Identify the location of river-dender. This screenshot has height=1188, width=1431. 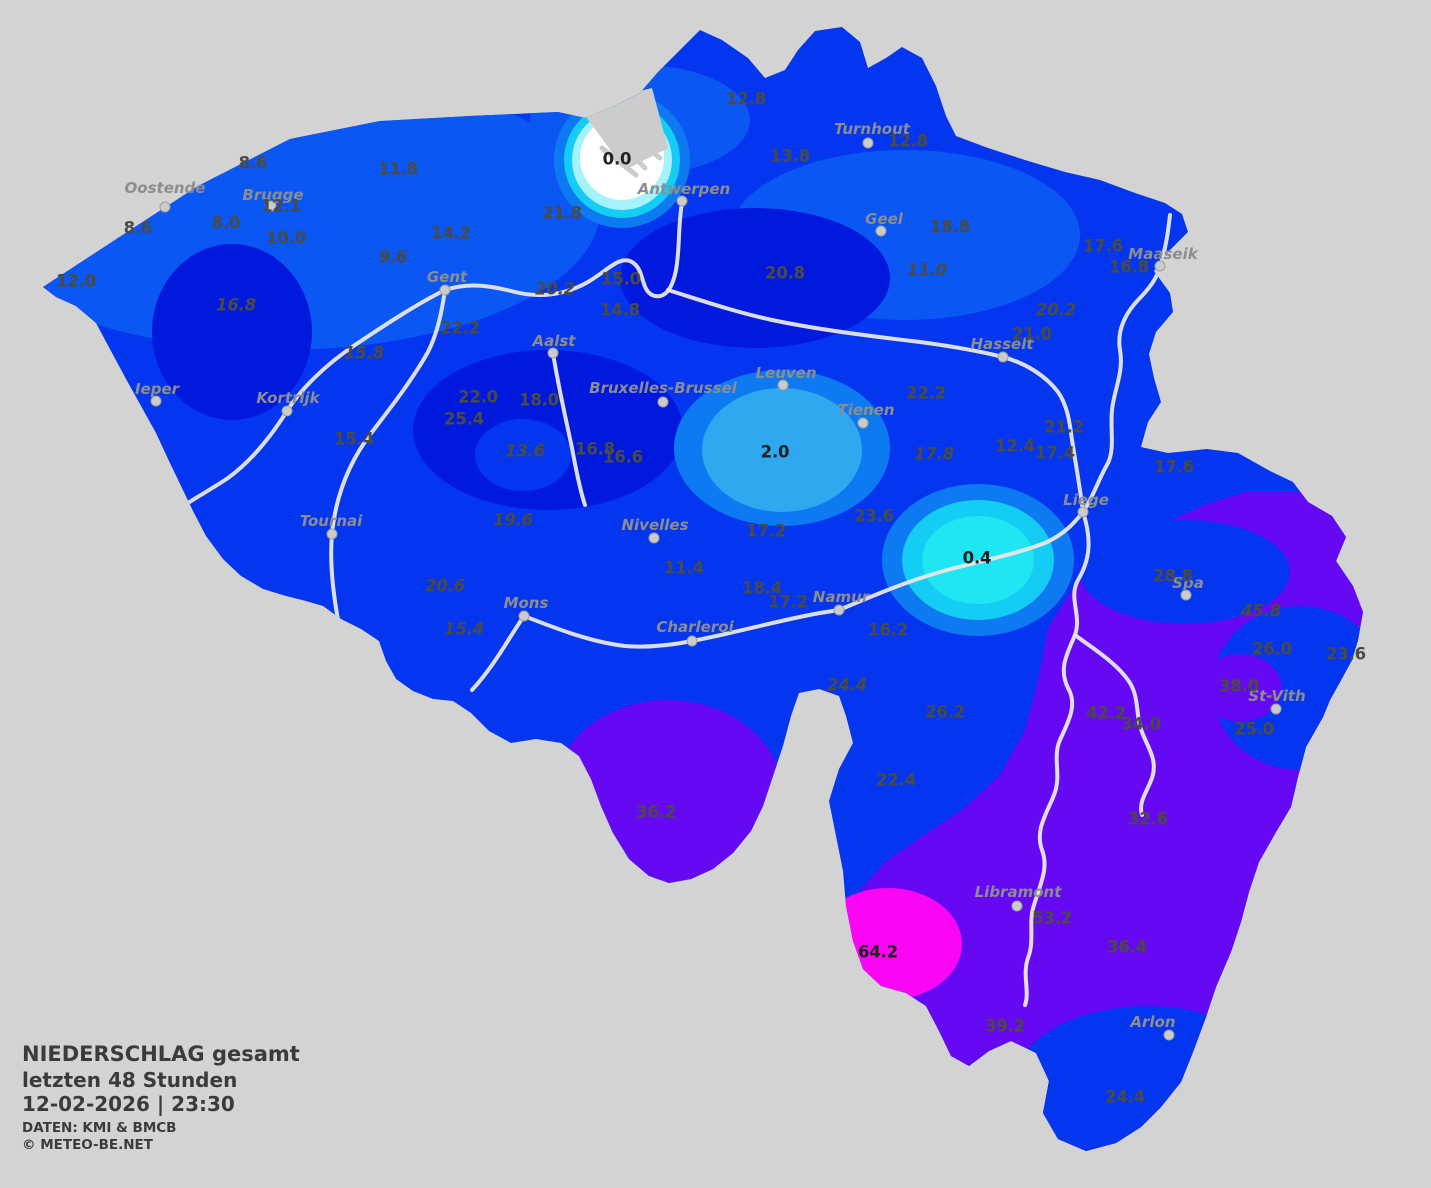
(569, 429).